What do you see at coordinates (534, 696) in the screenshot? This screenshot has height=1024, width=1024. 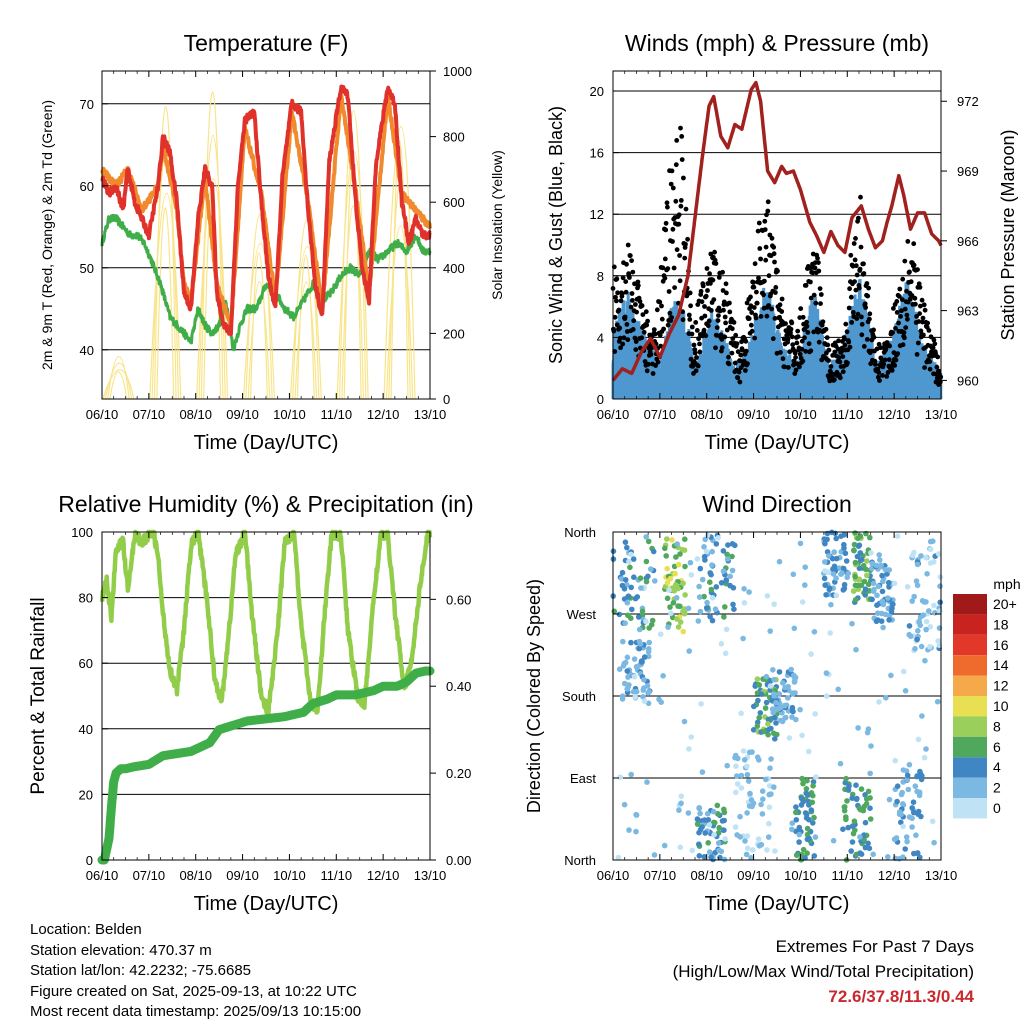 I see `y-axis-label: Direction (Colored By Speed)` at bounding box center [534, 696].